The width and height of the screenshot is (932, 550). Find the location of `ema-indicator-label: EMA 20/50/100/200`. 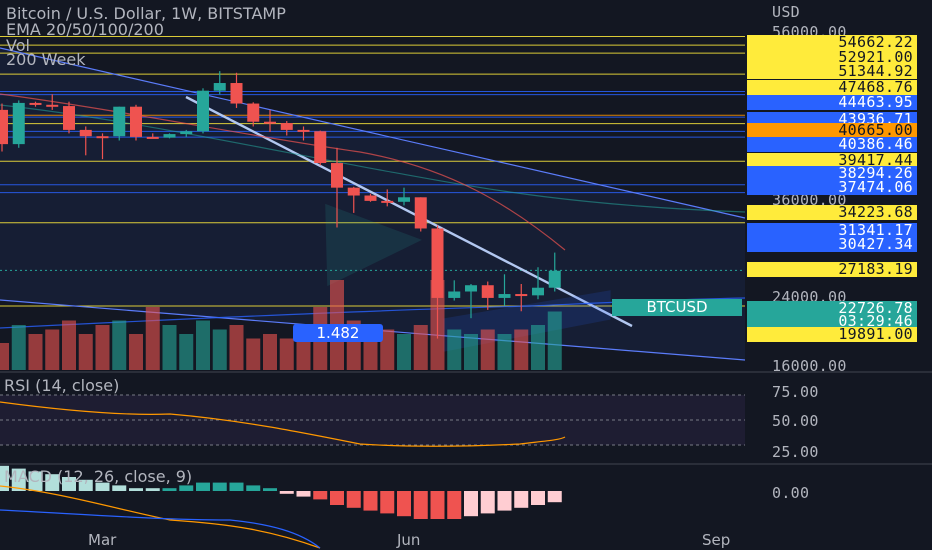

ema-indicator-label: EMA 20/50/100/200 is located at coordinates (85, 29).